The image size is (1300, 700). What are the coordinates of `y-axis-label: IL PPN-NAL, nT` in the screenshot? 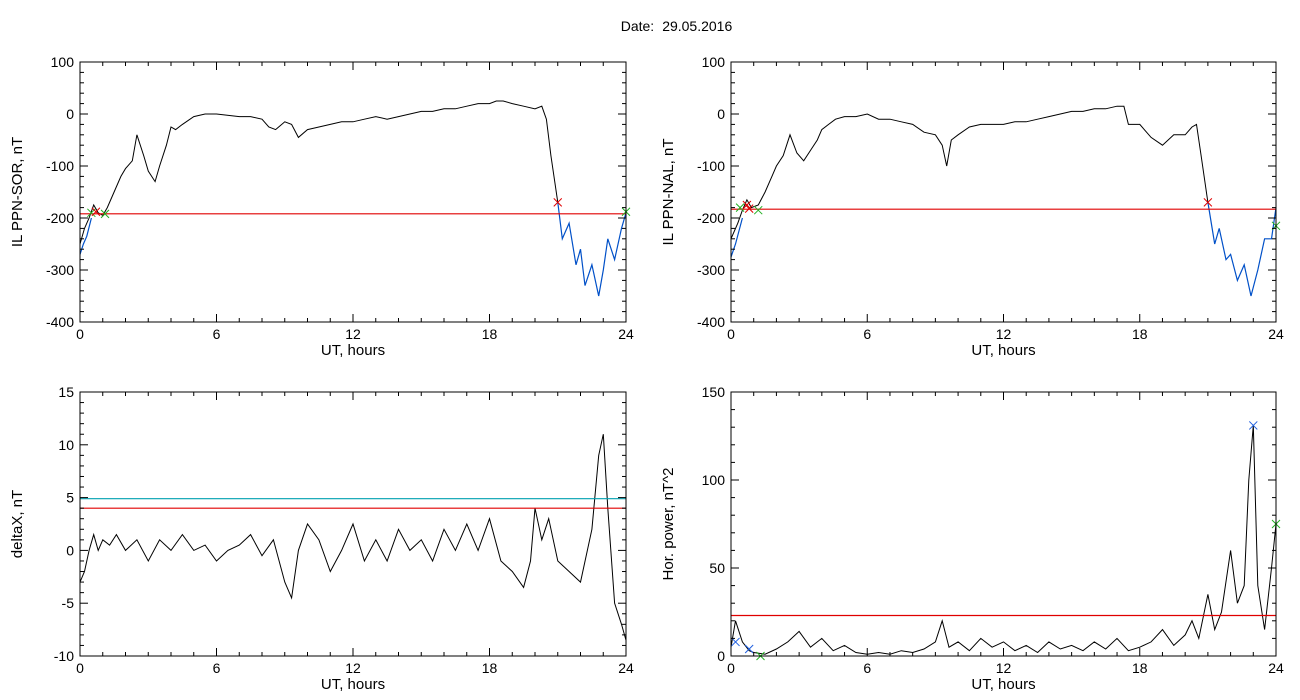 It's located at (668, 192).